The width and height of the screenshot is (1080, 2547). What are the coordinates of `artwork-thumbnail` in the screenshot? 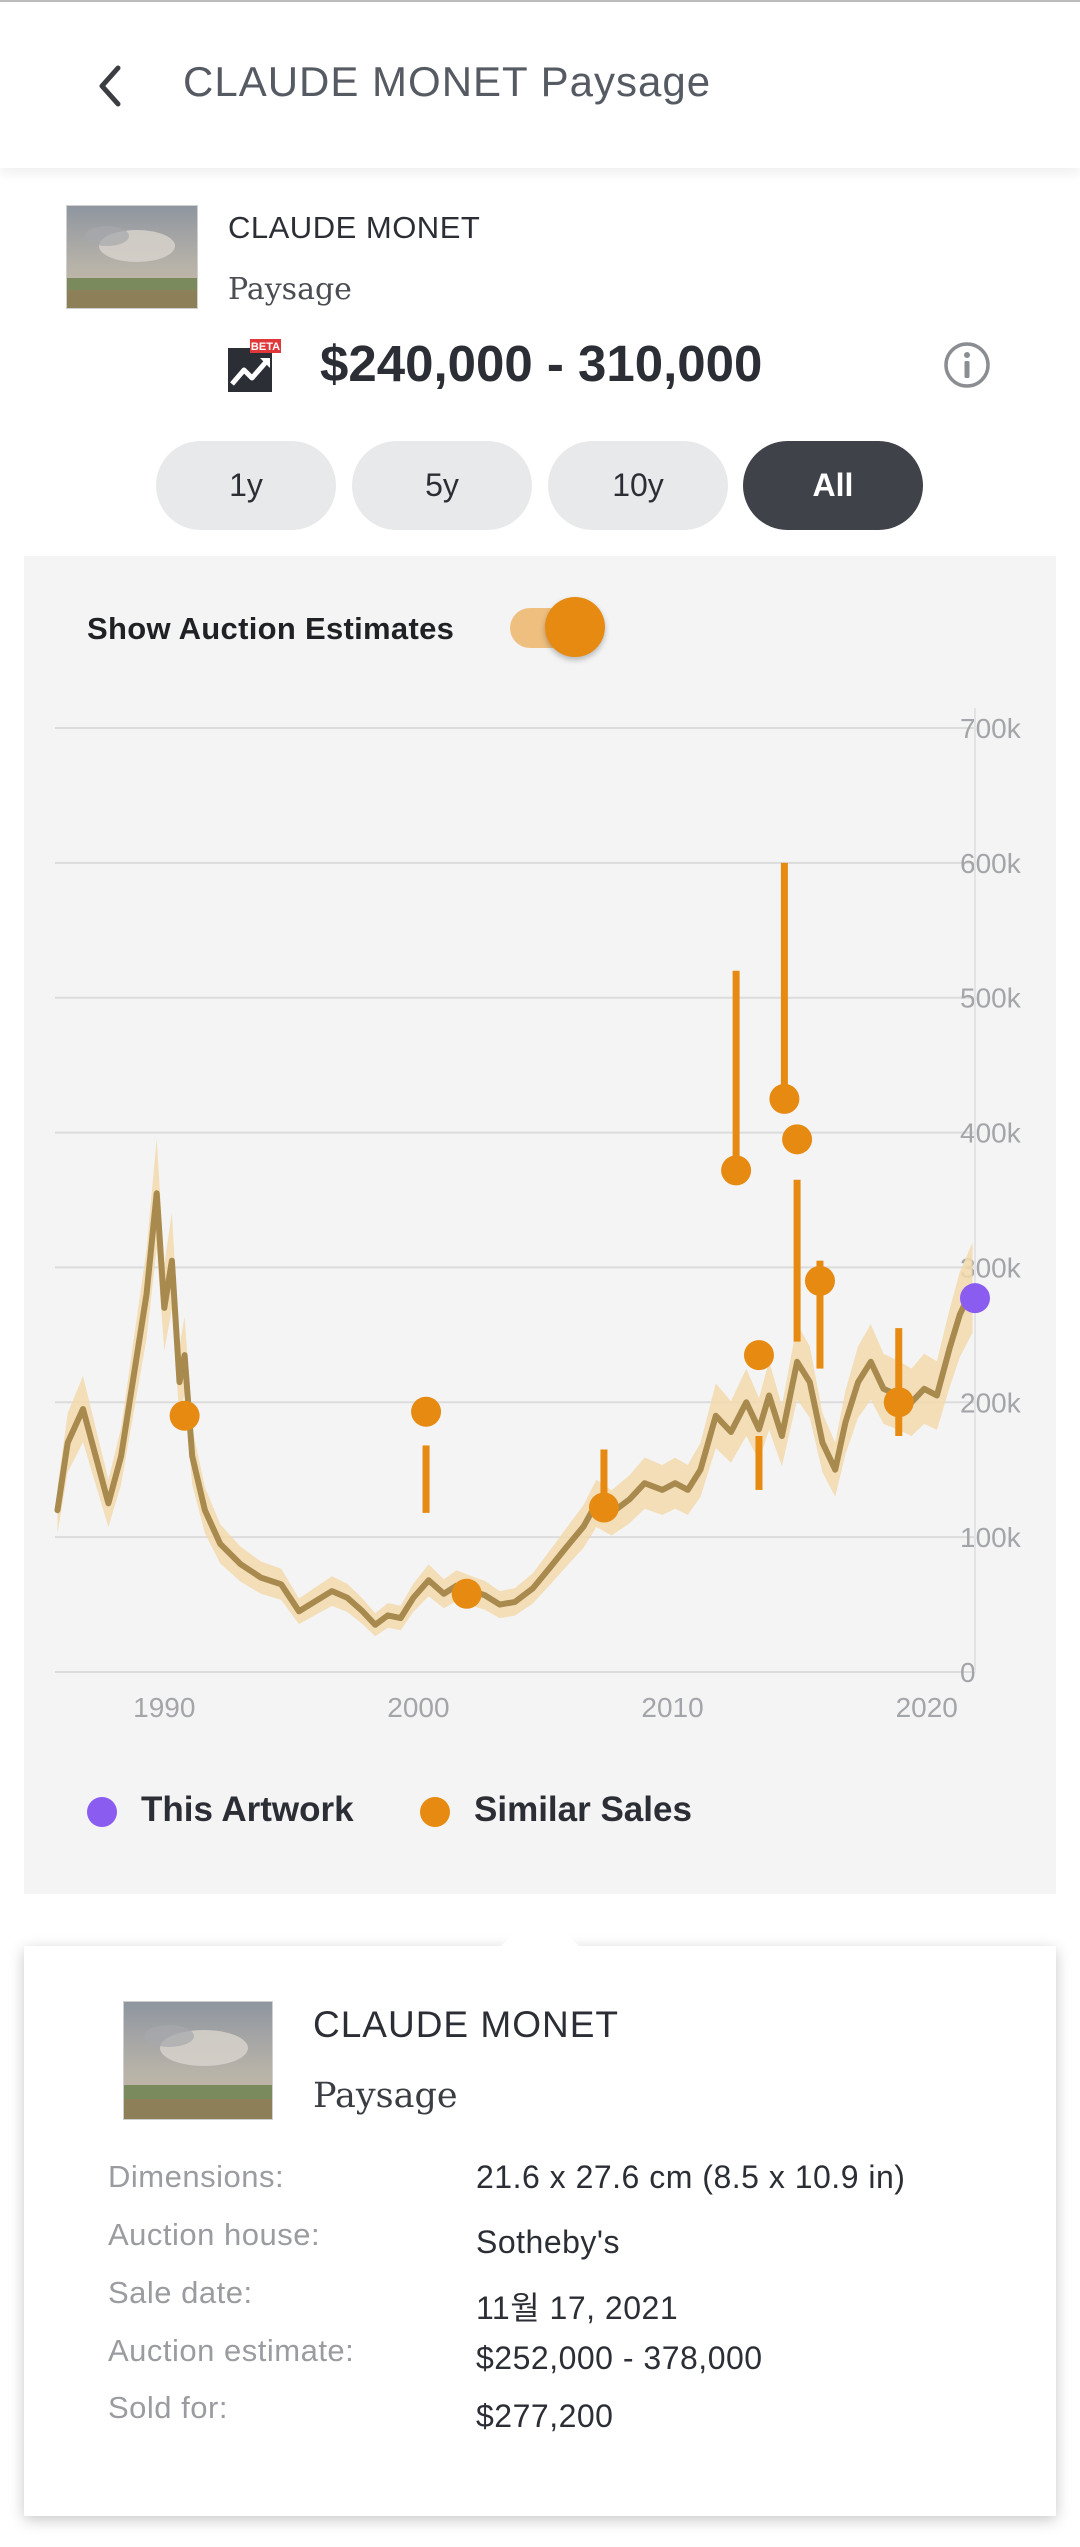 It's located at (132, 257).